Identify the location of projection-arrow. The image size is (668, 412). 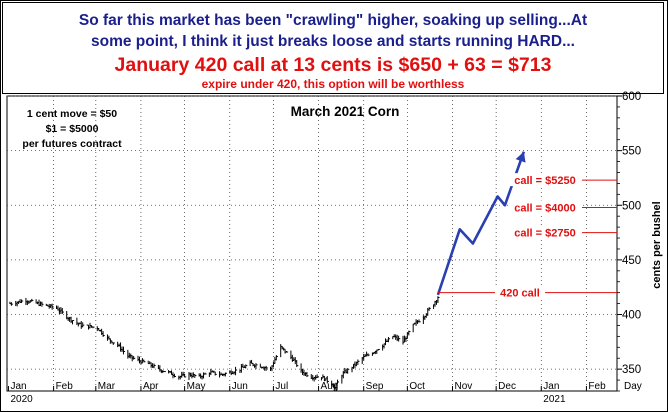
(481, 223).